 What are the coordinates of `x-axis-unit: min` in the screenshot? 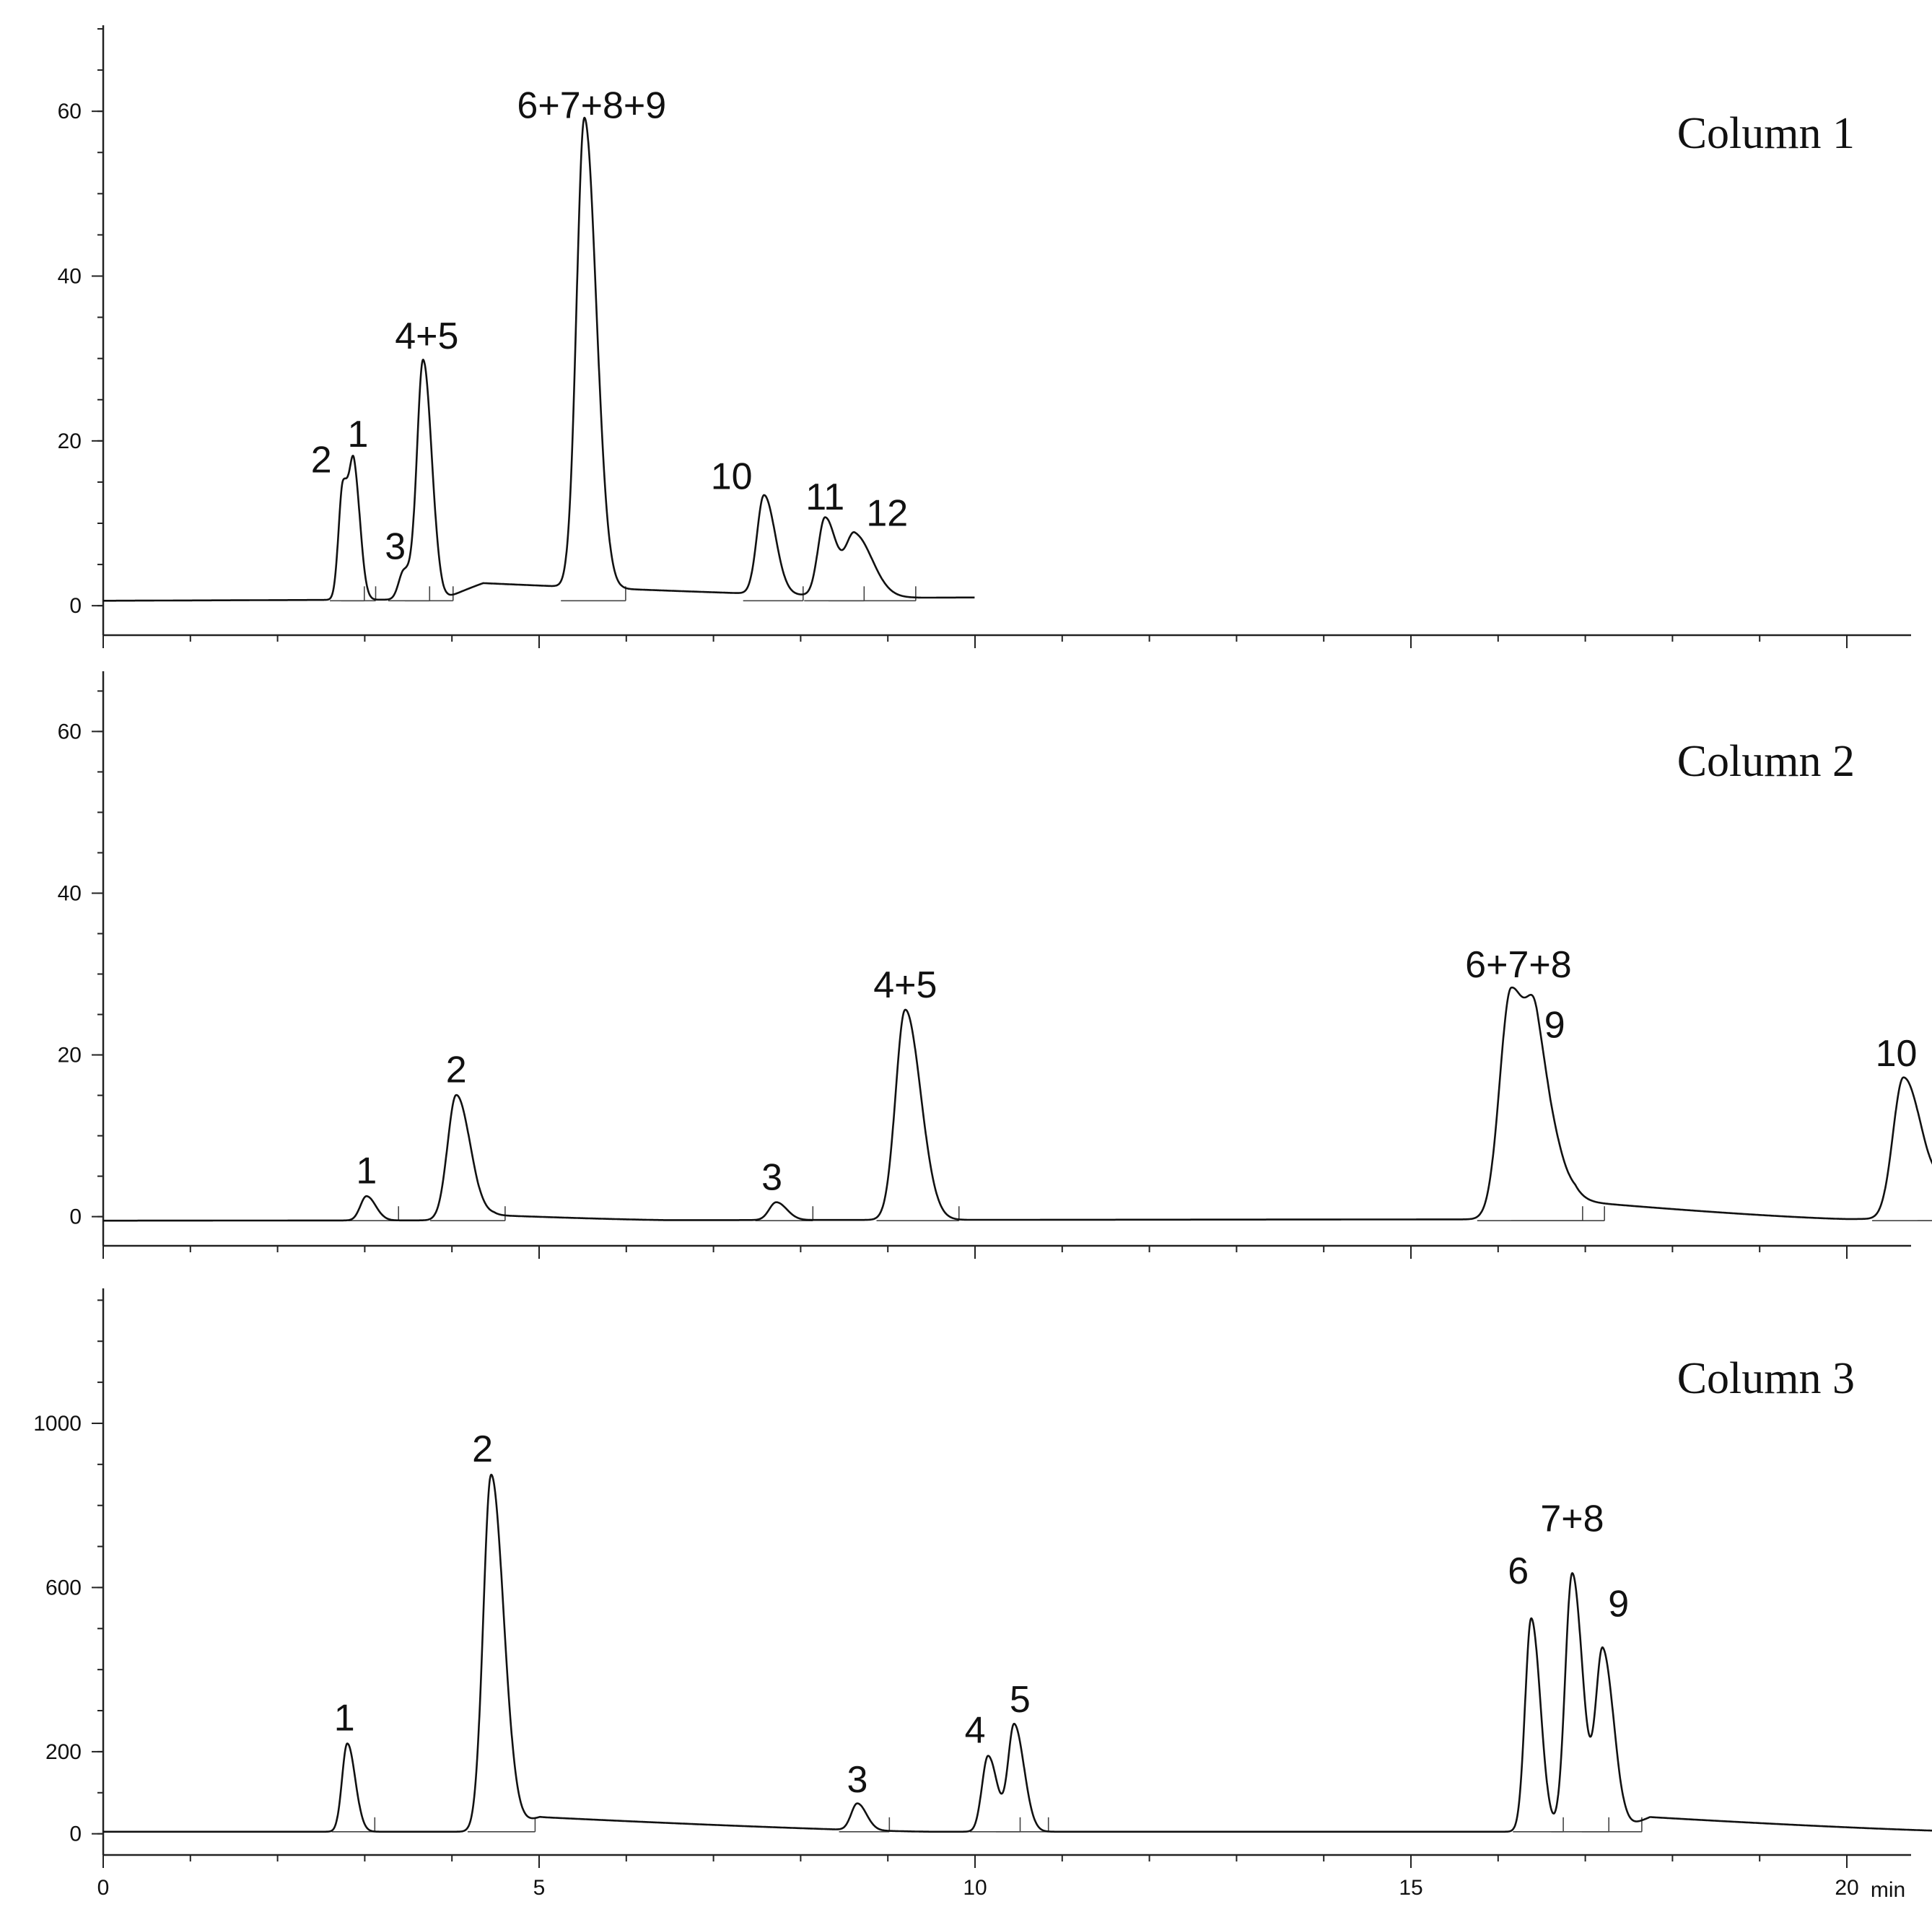 It's located at (1888, 1890).